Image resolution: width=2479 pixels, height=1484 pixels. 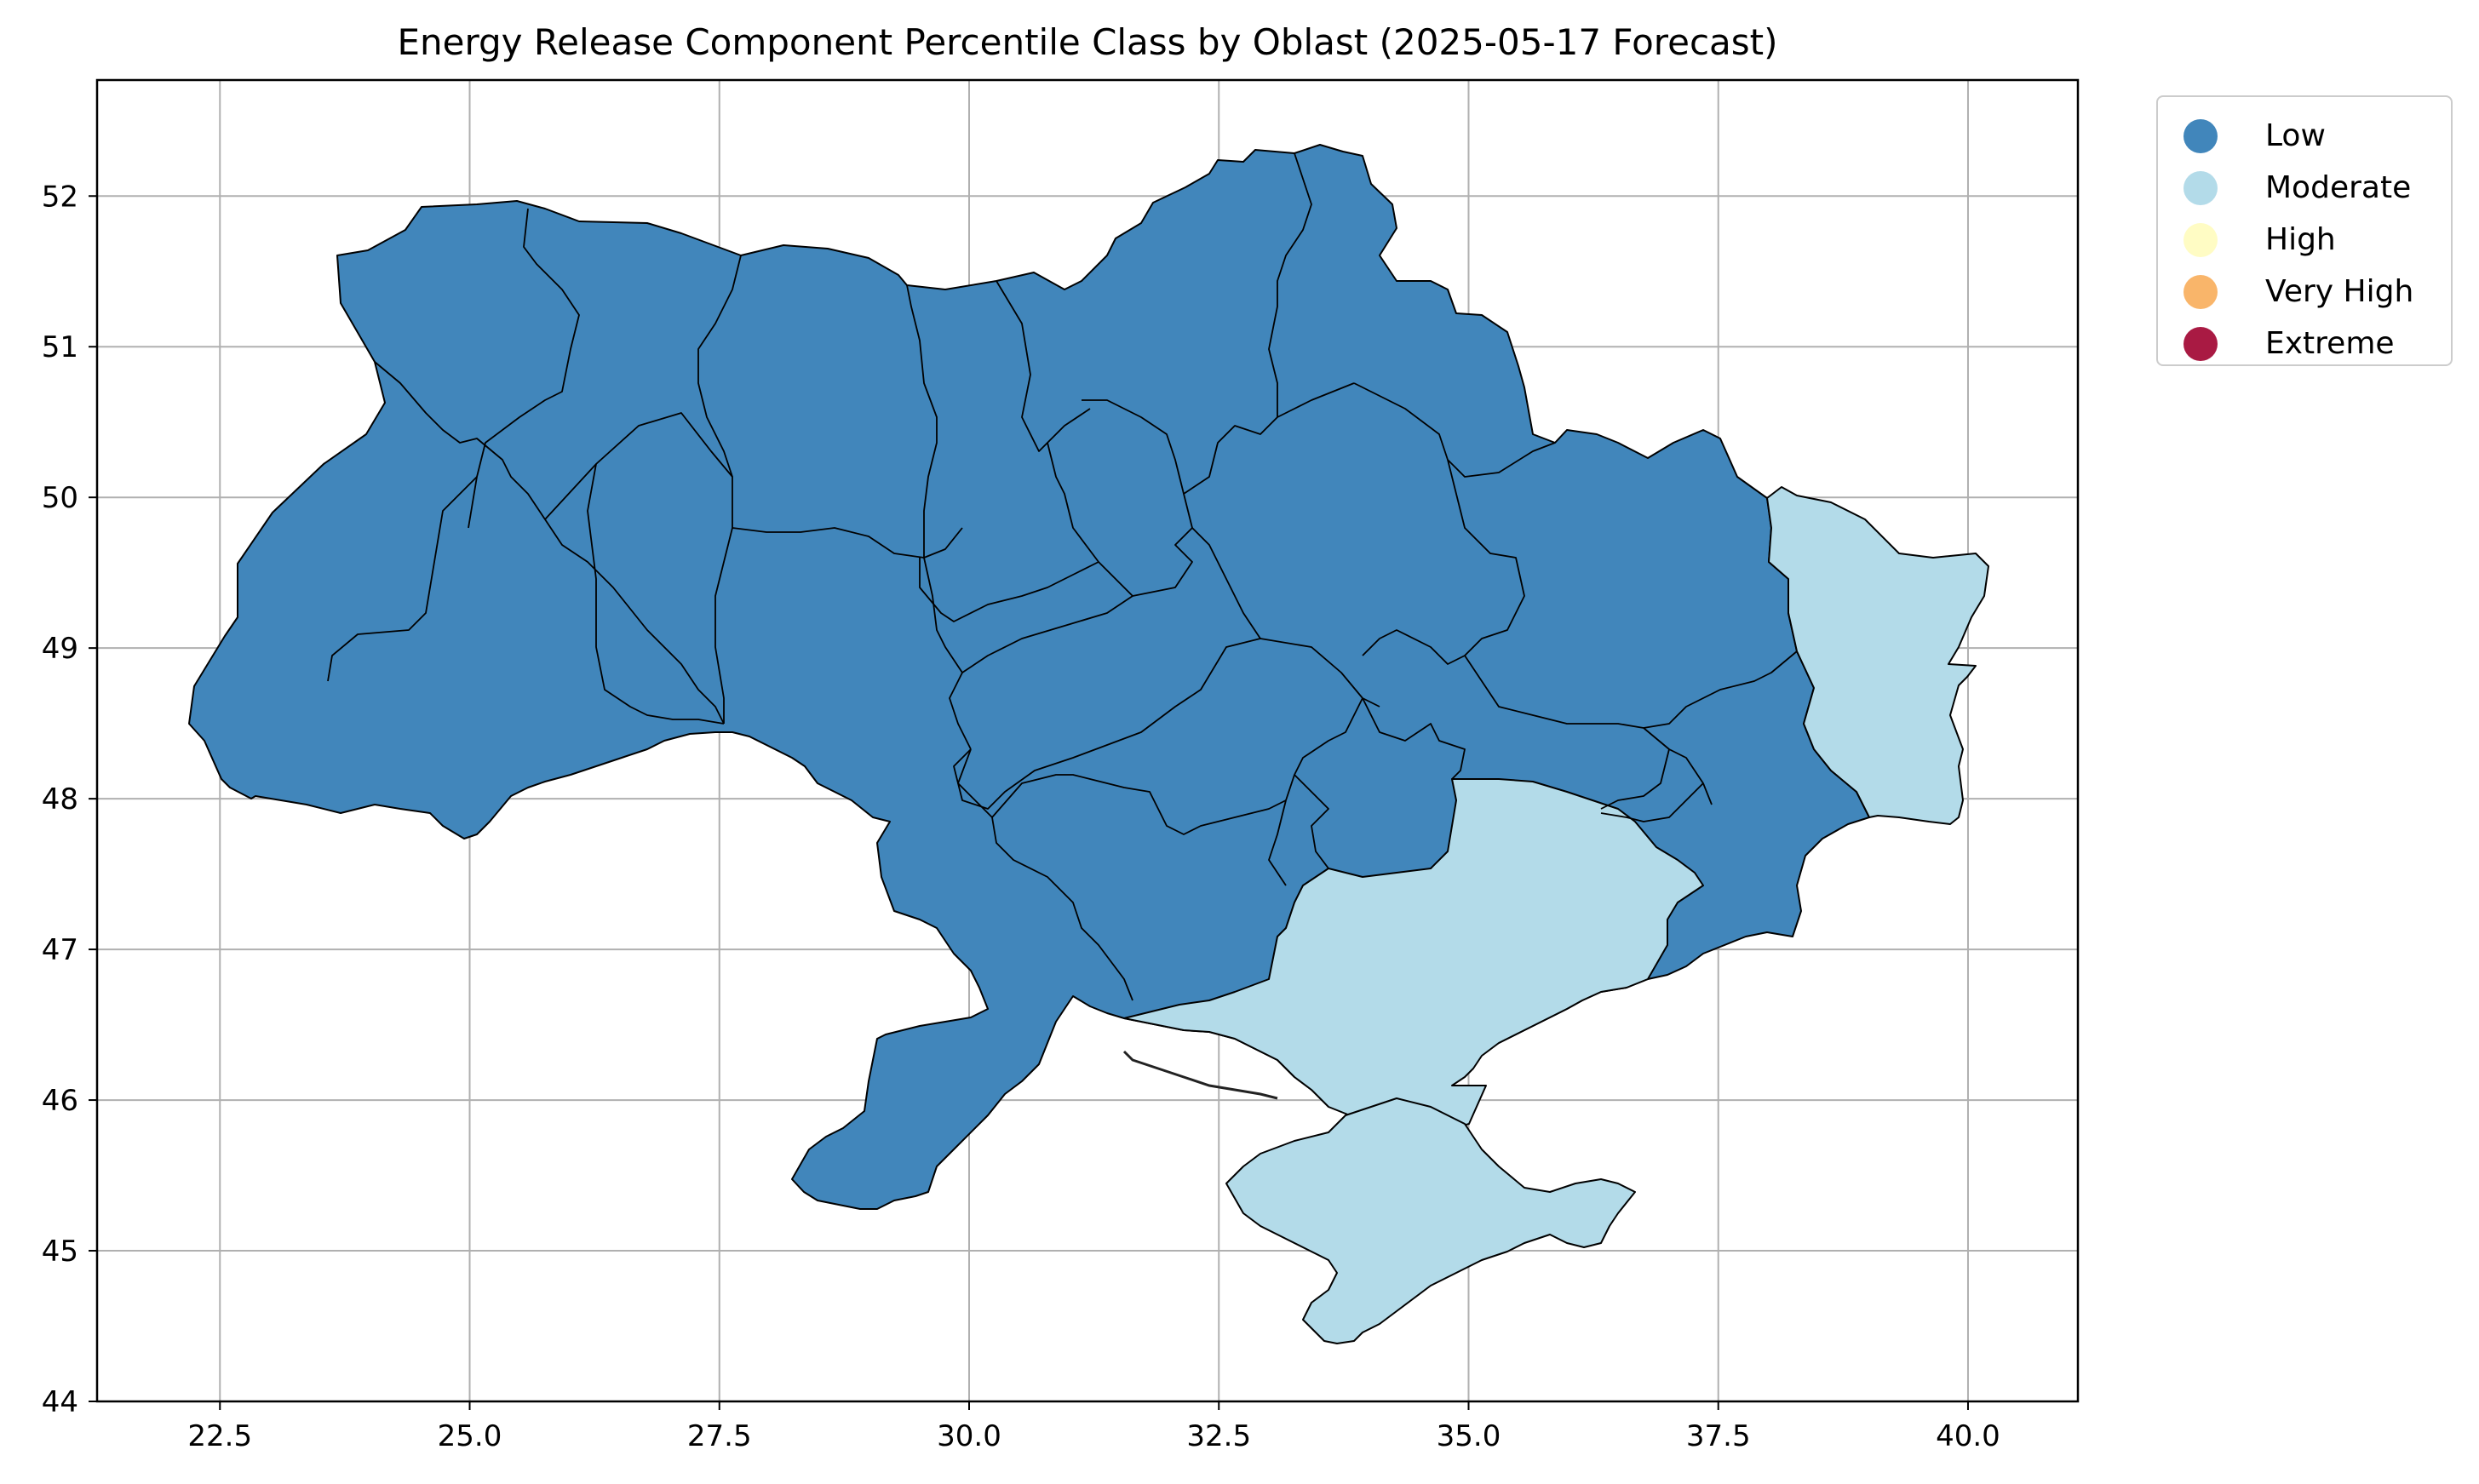 What do you see at coordinates (60, 950) in the screenshot?
I see `y-tick-label: 47` at bounding box center [60, 950].